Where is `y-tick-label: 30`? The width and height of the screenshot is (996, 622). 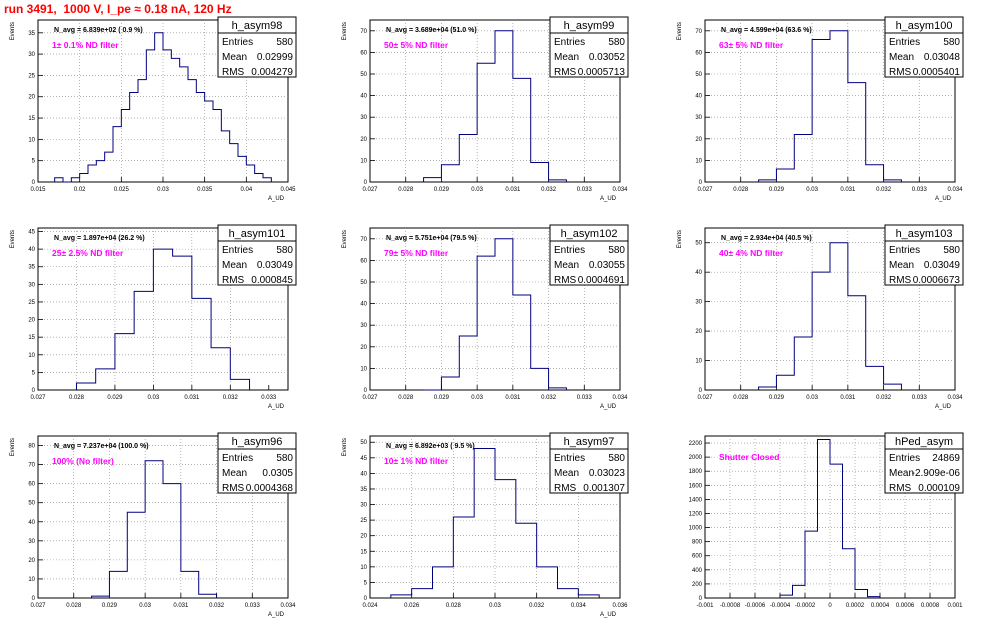 y-tick-label: 30 is located at coordinates (31, 542).